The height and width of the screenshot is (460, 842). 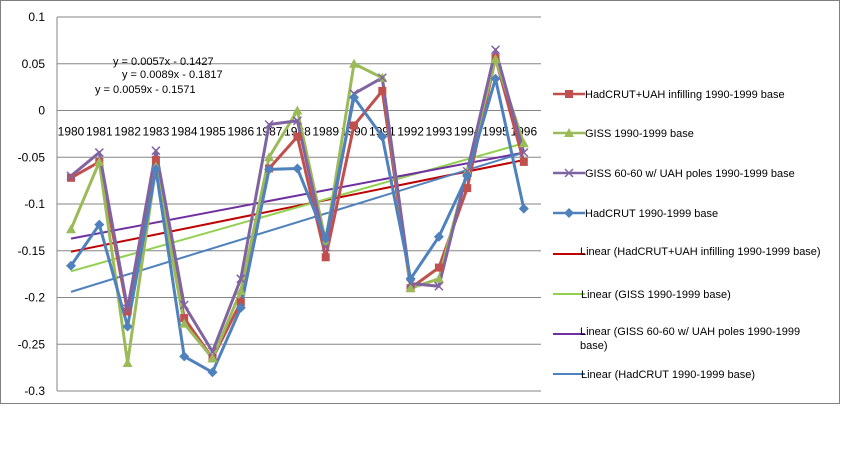 What do you see at coordinates (212, 132) in the screenshot?
I see `x-tick-label: 1985` at bounding box center [212, 132].